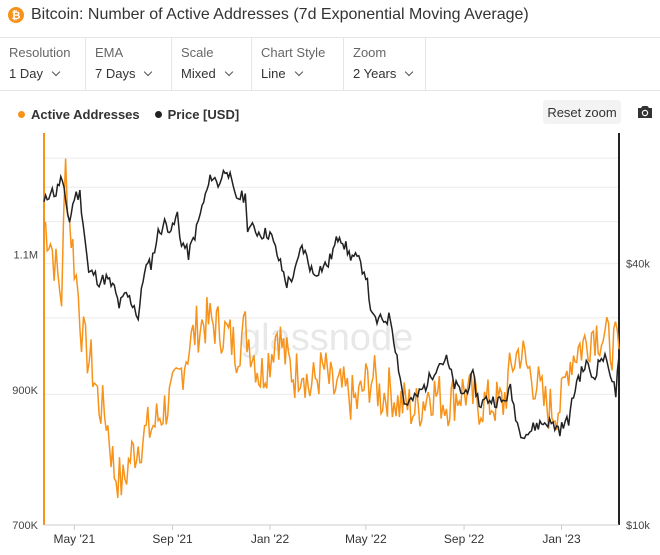  I want to click on x-tick-label: Jan '23, so click(561, 539).